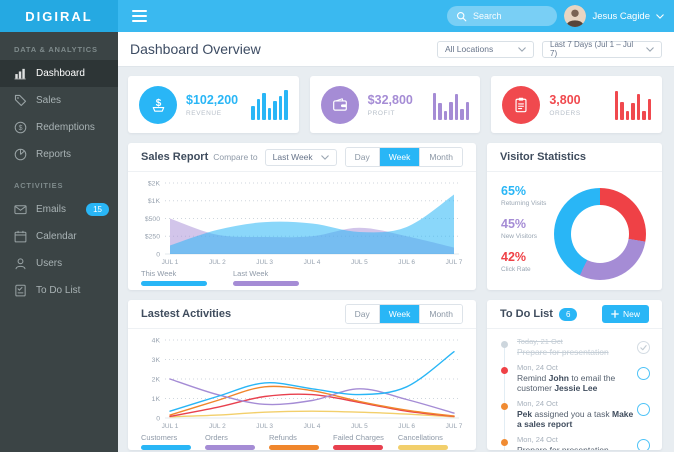  Describe the element at coordinates (575, 16) in the screenshot. I see `avatar` at that location.